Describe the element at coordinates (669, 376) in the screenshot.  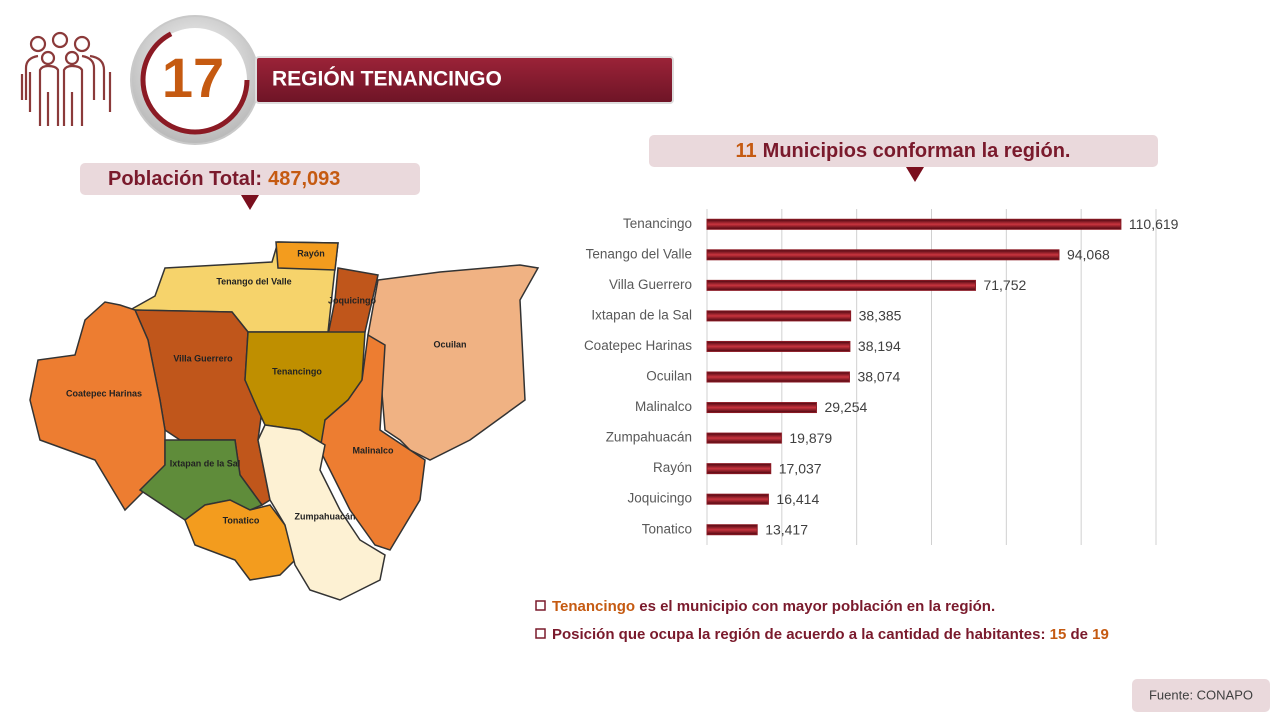
I see `category-label: Ocuilan` at that location.